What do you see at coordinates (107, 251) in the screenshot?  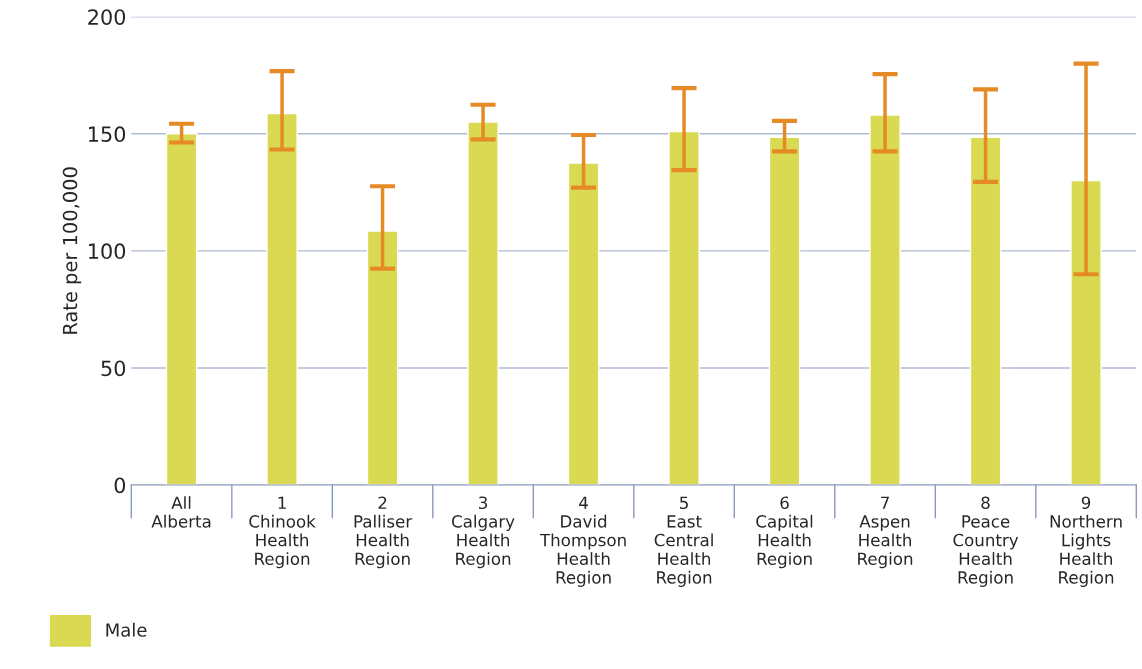 I see `y-tick-label: 100` at bounding box center [107, 251].